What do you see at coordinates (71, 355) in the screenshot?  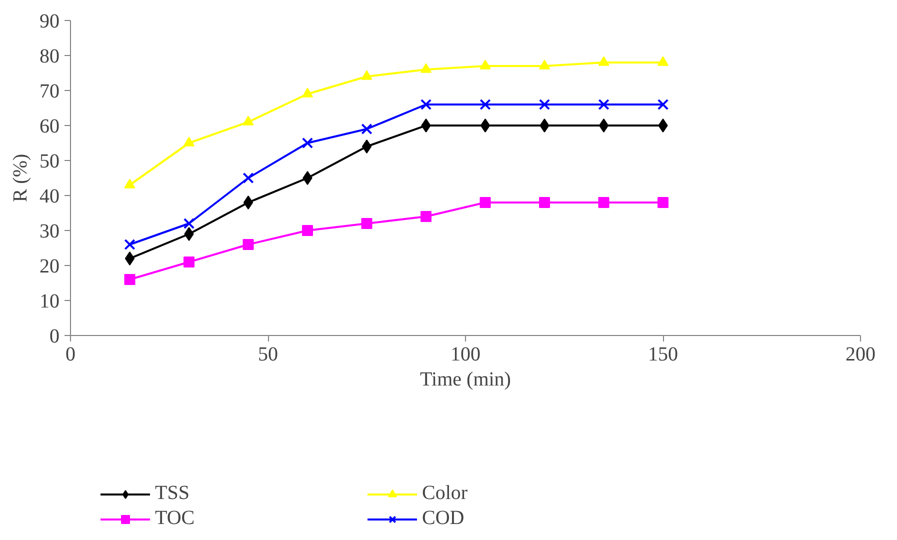 I see `x-tick-label: 0` at bounding box center [71, 355].